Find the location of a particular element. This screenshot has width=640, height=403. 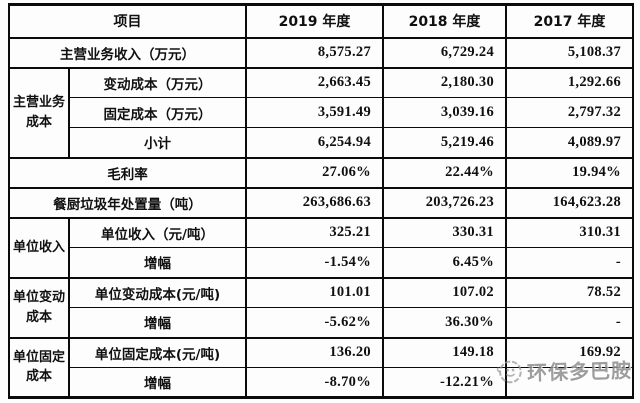

table-row-fixed-cost: 固定成本（万元） 3,591.49 3,039.16 2,797.32 is located at coordinates (321, 112).